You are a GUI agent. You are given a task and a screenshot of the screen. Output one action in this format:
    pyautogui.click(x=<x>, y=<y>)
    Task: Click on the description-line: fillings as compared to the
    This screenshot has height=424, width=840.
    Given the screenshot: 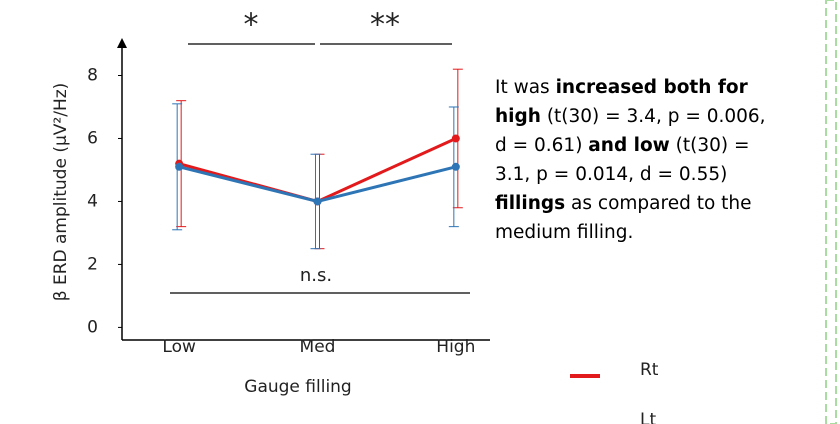 What is the action you would take?
    pyautogui.click(x=623, y=203)
    